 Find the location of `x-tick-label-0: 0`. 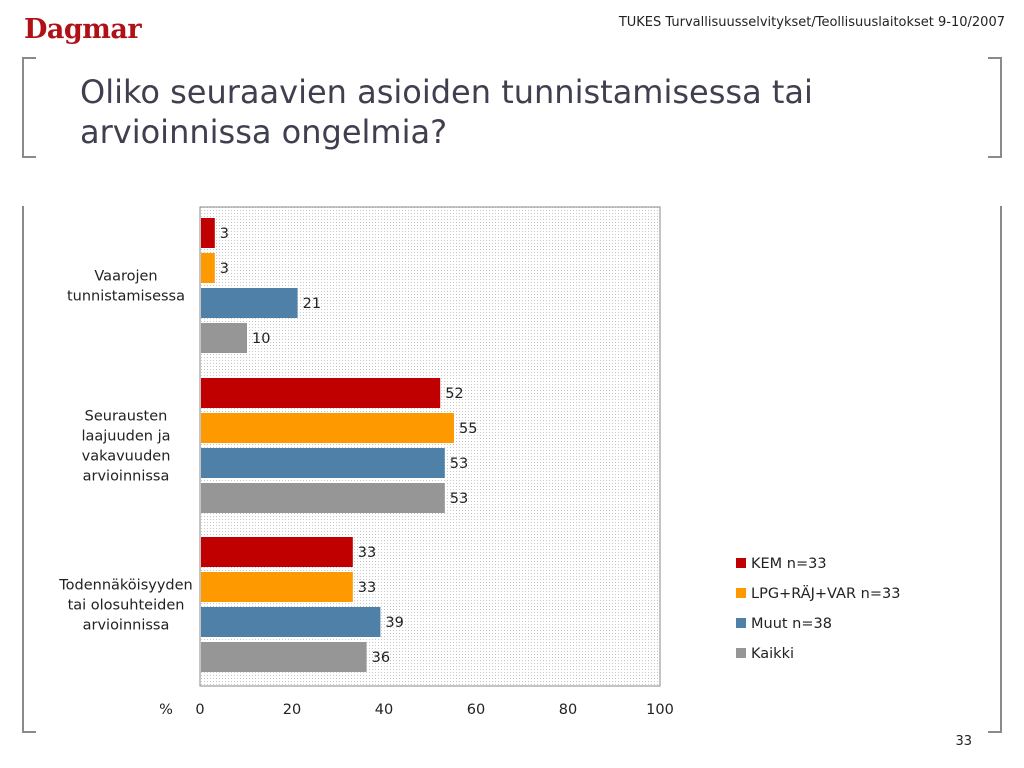

x-tick-label-0: 0 is located at coordinates (199, 710).